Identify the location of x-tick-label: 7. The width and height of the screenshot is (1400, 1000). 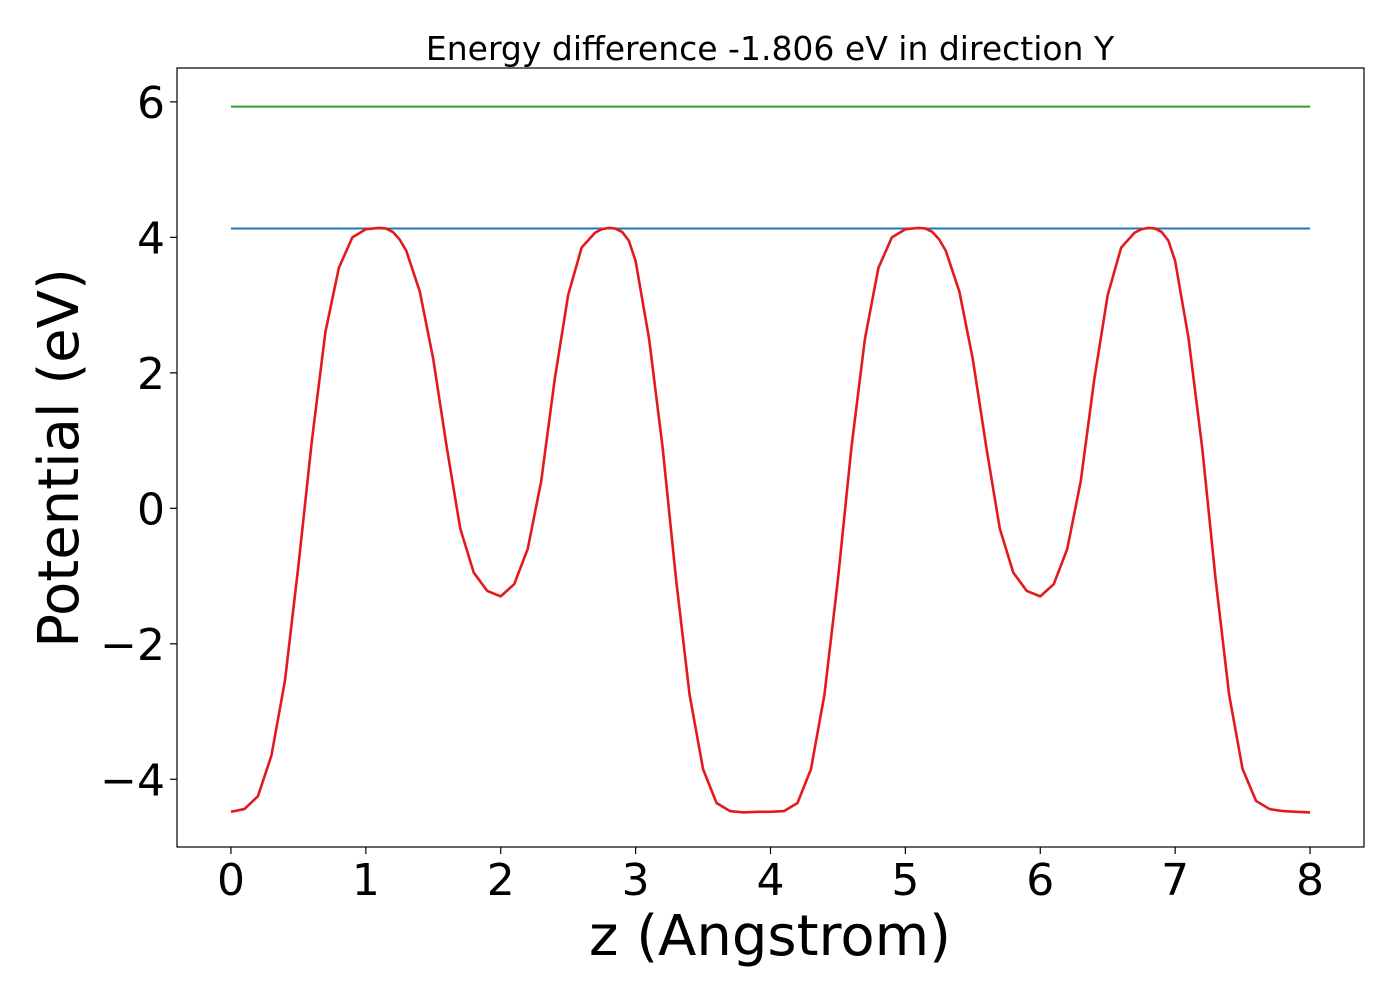
(1175, 880).